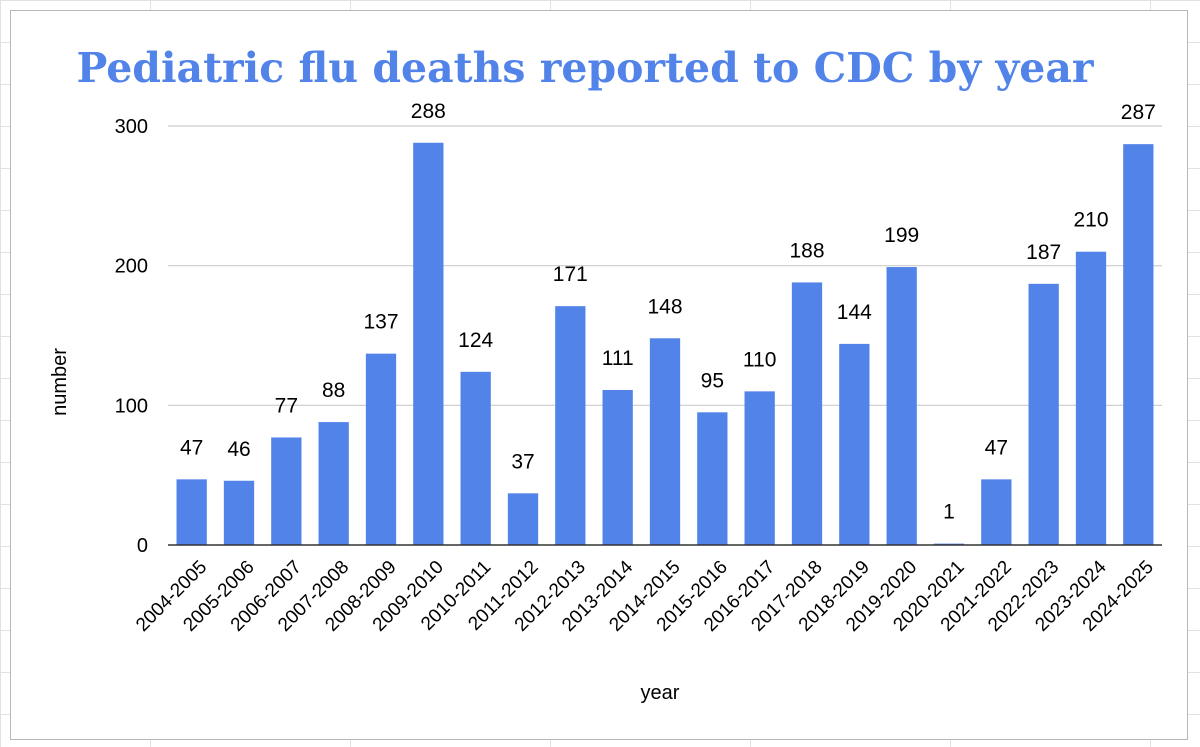 The height and width of the screenshot is (747, 1200). Describe the element at coordinates (712, 478) in the screenshot. I see `bar-2015-2016` at that location.